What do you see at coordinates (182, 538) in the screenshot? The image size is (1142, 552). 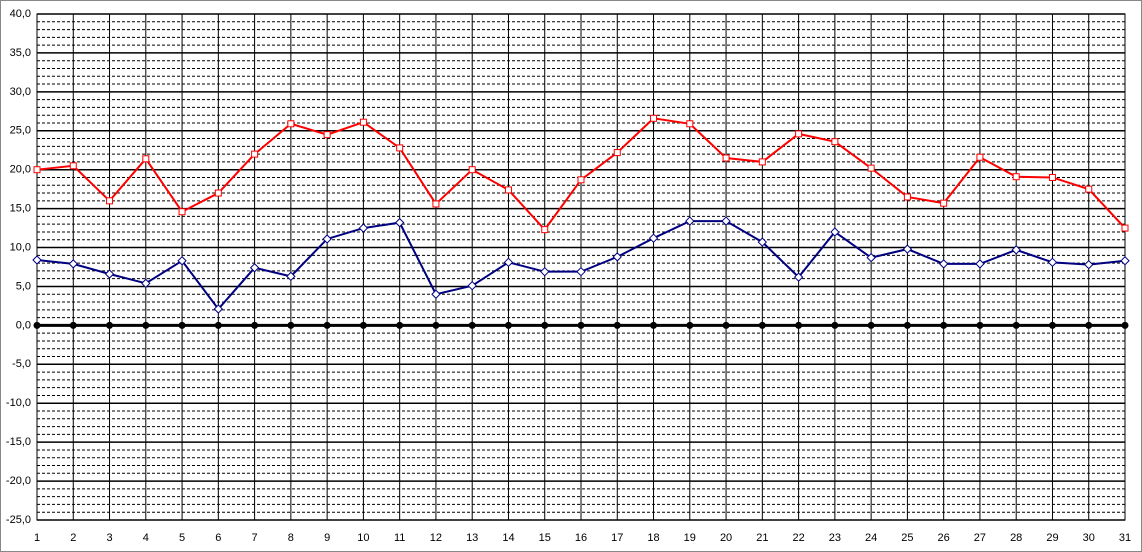 I see `x-tick-label: 5` at bounding box center [182, 538].